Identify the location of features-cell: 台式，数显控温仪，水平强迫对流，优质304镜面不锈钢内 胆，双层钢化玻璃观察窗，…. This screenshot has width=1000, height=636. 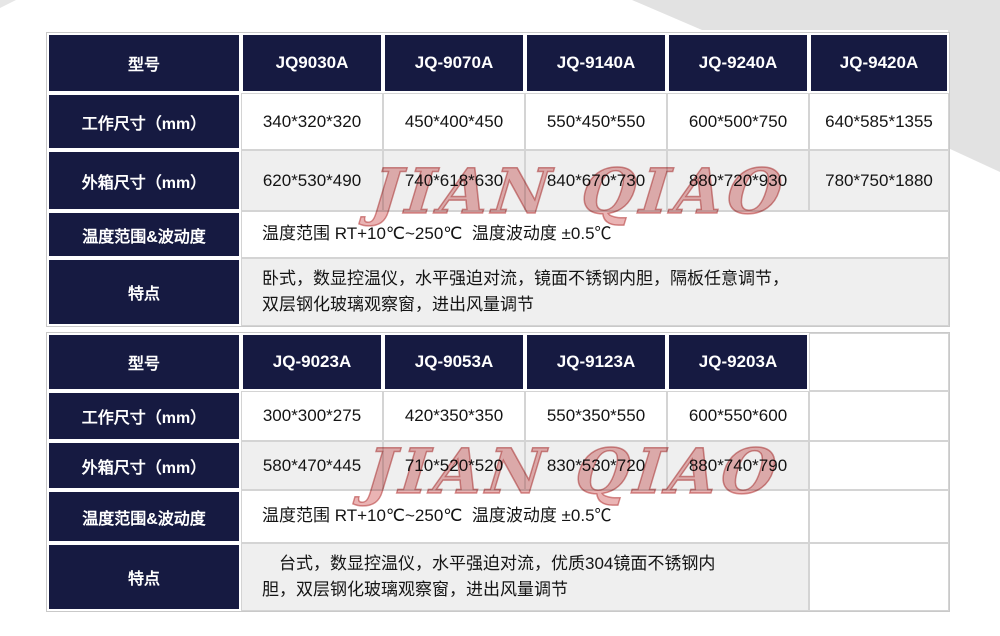
(525, 577).